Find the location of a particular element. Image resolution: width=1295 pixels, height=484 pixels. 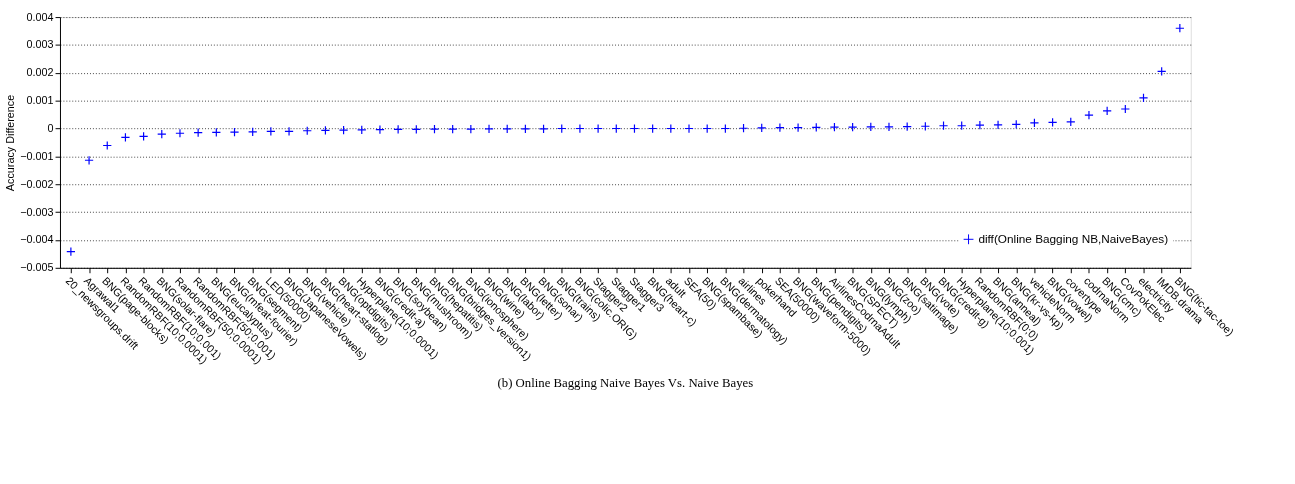

y-tick-label: −0.005 is located at coordinates (37, 267).